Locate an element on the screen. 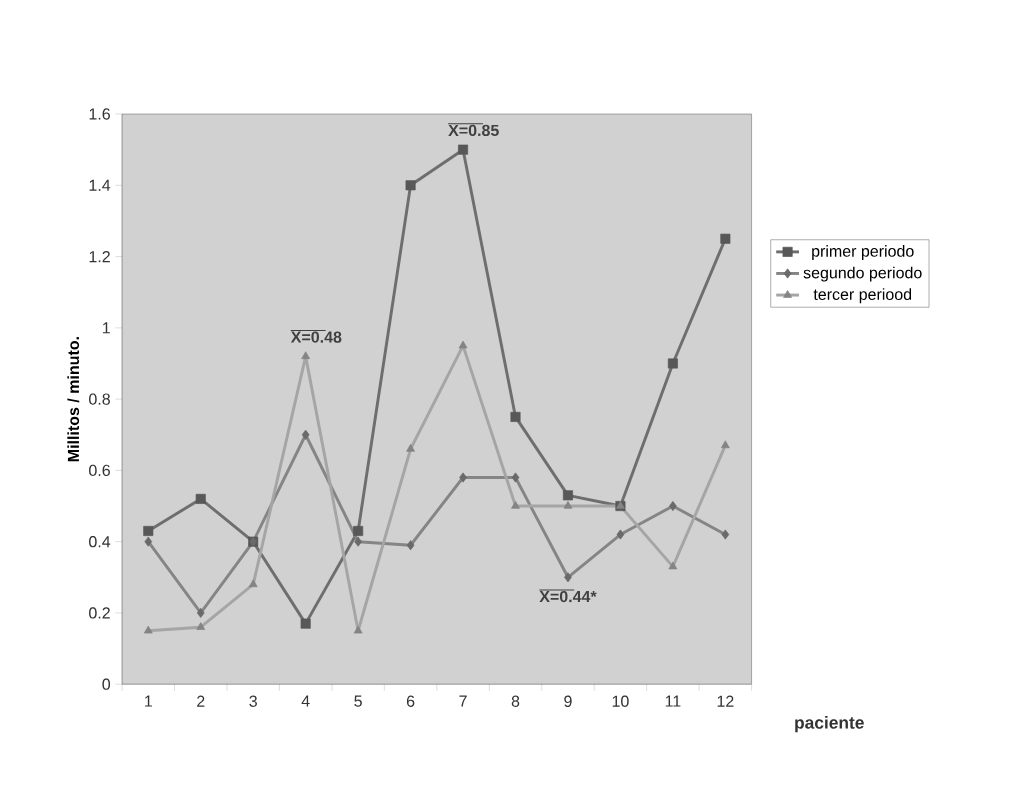 The image size is (1023, 796). y-tick-label: 1.6 is located at coordinates (99, 114).